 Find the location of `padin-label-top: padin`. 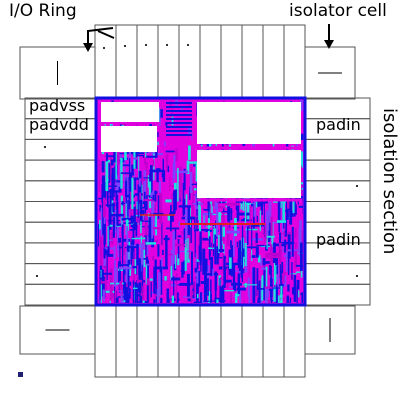

padin-label-top: padin is located at coordinates (338, 124).